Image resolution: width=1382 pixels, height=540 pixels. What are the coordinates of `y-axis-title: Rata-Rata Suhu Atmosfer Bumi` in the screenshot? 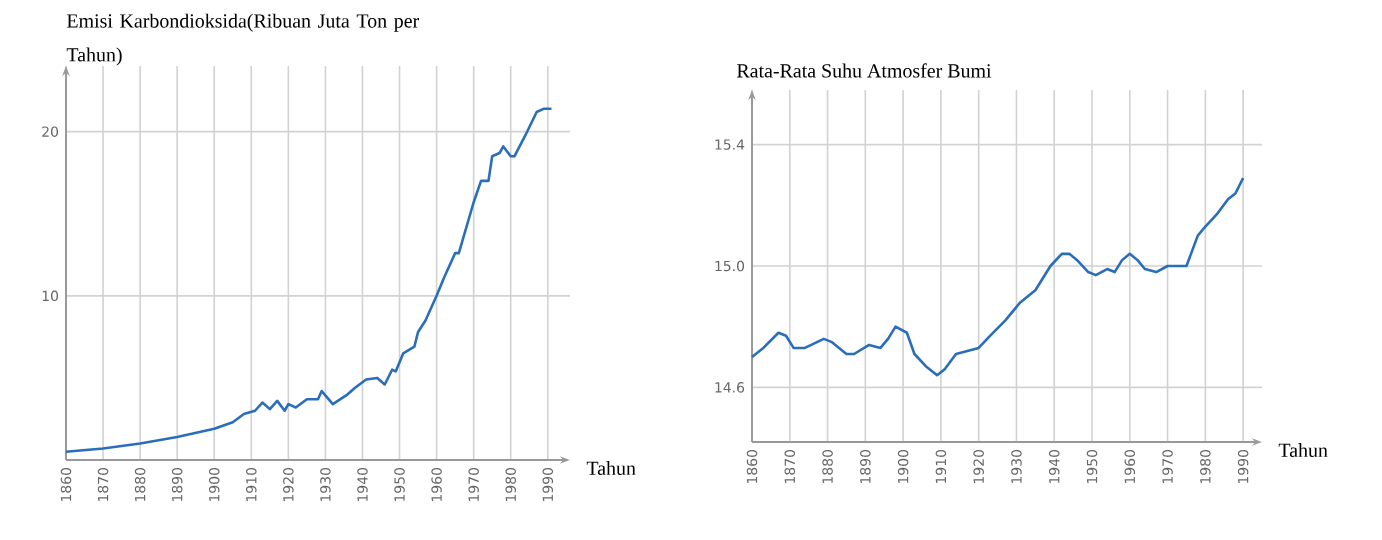 It's located at (864, 70).